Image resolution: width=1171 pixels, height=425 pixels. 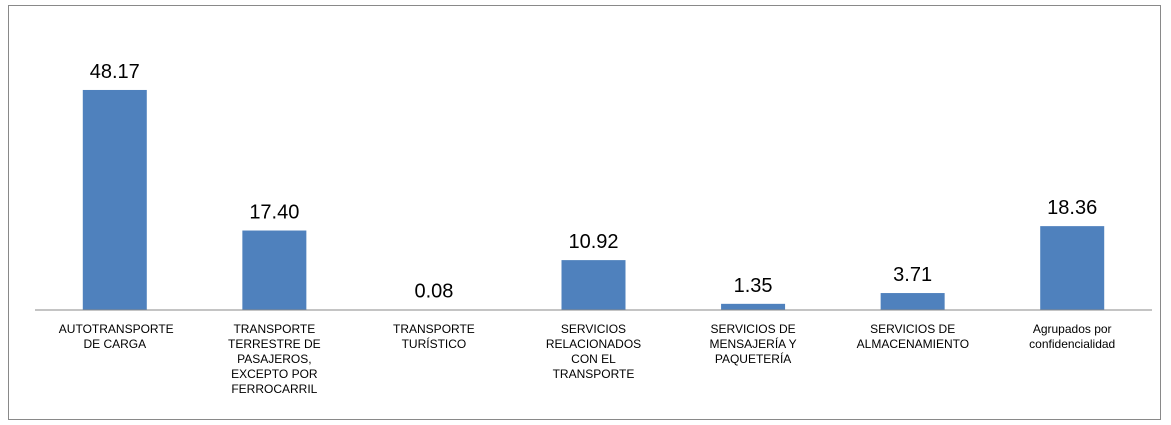 I want to click on x-tick-label: SERVICIOS DE MENSAJERÍA Y PAQUETERÍA, so click(x=753, y=344).